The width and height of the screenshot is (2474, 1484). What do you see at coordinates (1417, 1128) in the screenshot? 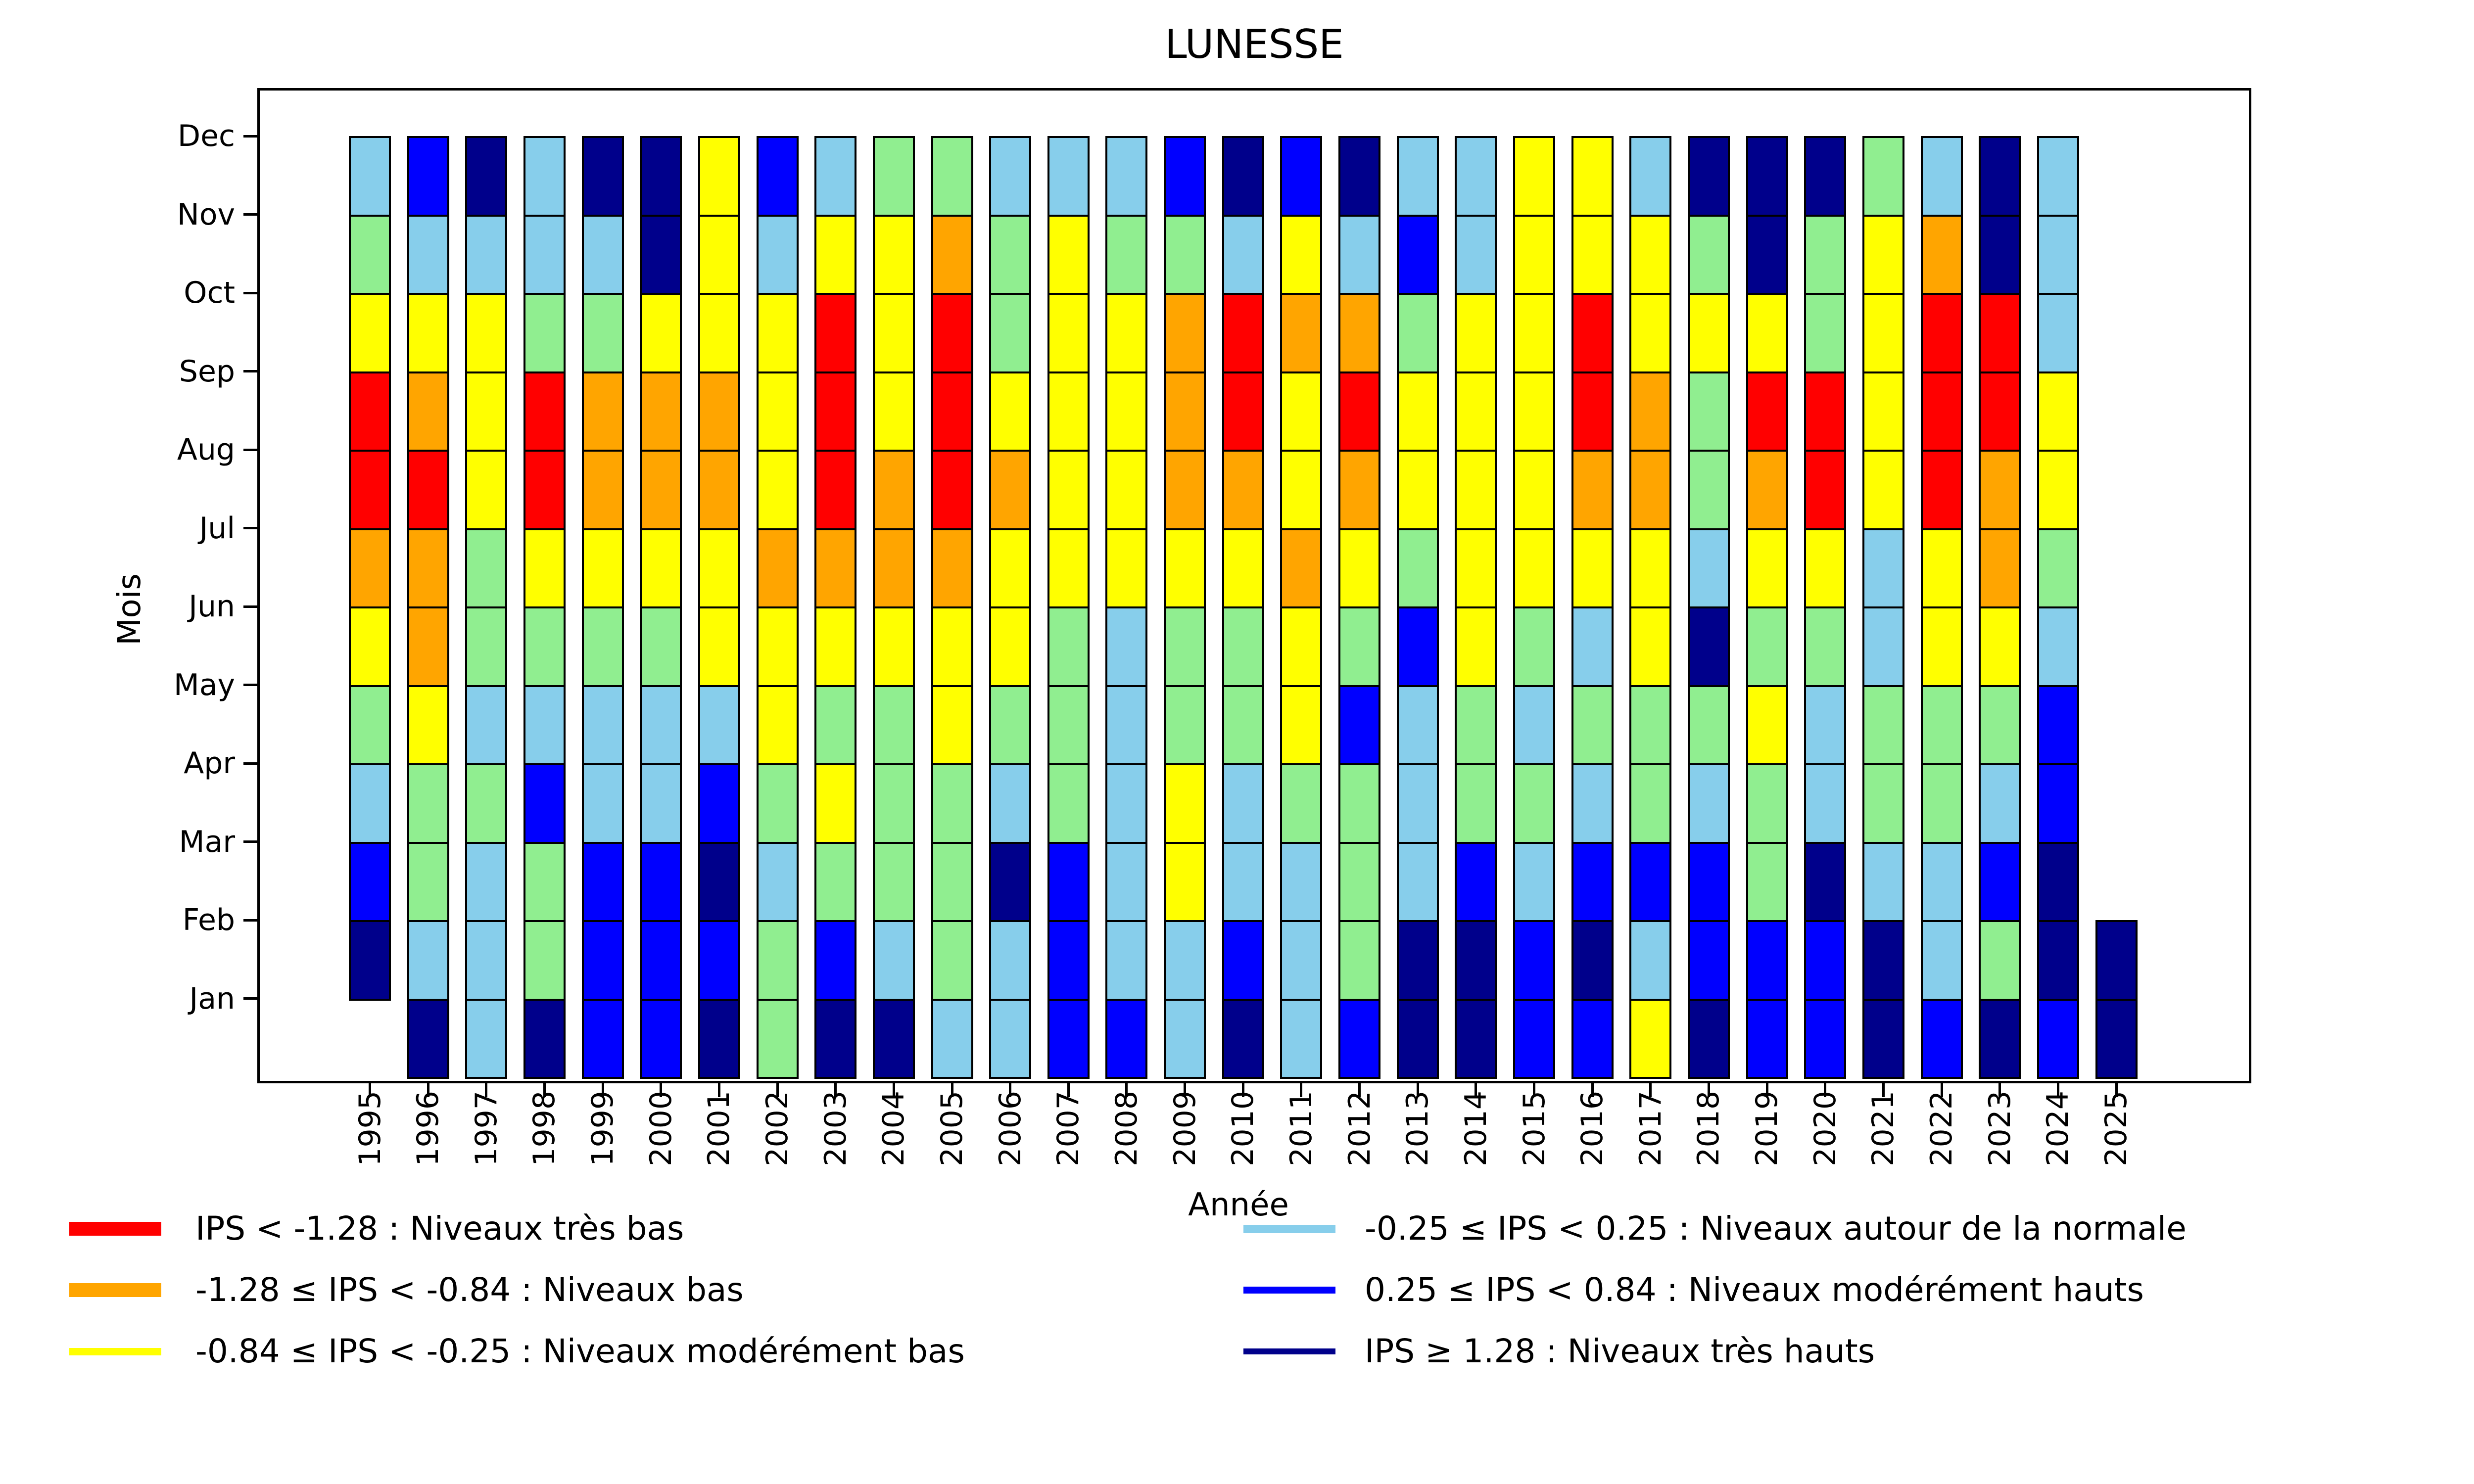
I see `year-tick-label: 2013` at bounding box center [1417, 1128].